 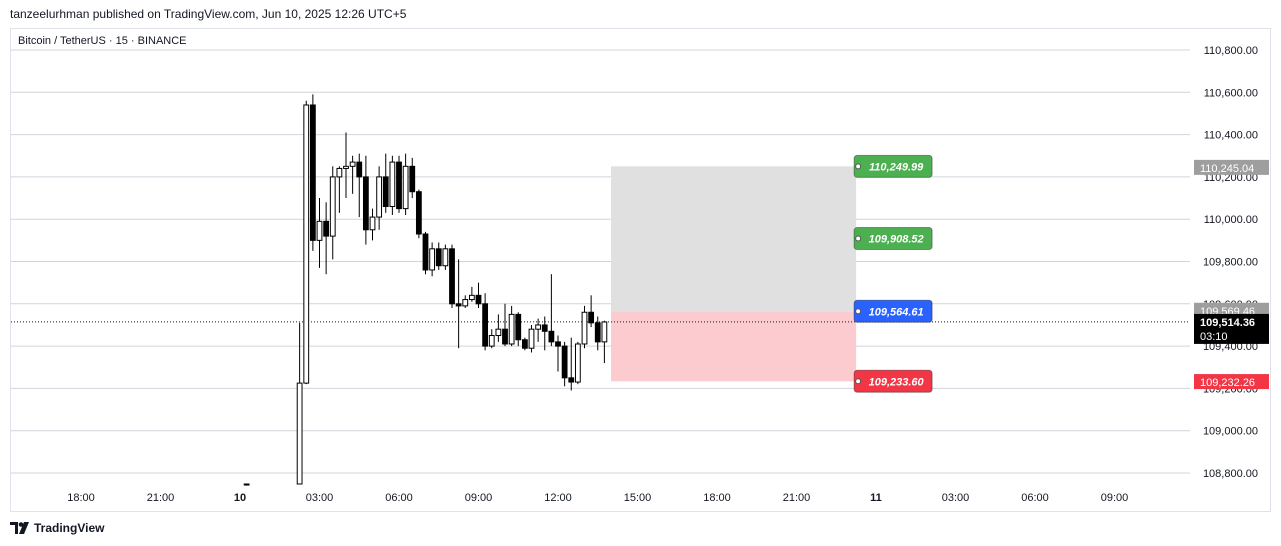 What do you see at coordinates (1231, 220) in the screenshot?
I see `y-axis-tick-label: 110,000.00` at bounding box center [1231, 220].